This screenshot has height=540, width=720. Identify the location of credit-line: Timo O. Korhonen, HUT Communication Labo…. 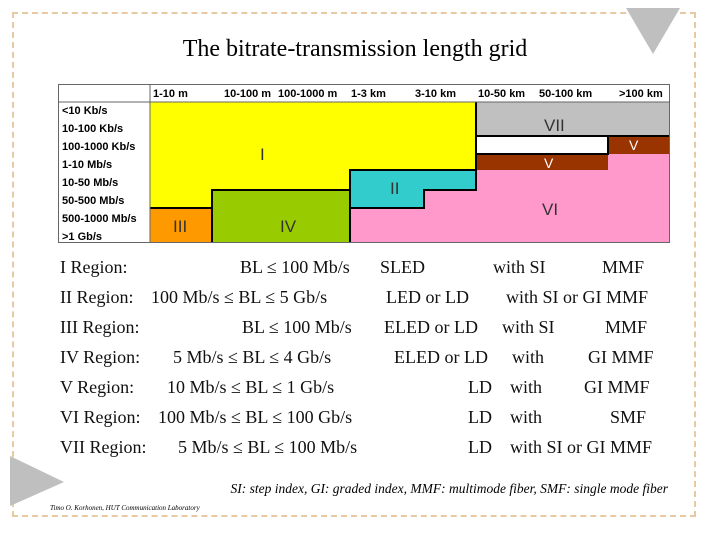
(125, 508).